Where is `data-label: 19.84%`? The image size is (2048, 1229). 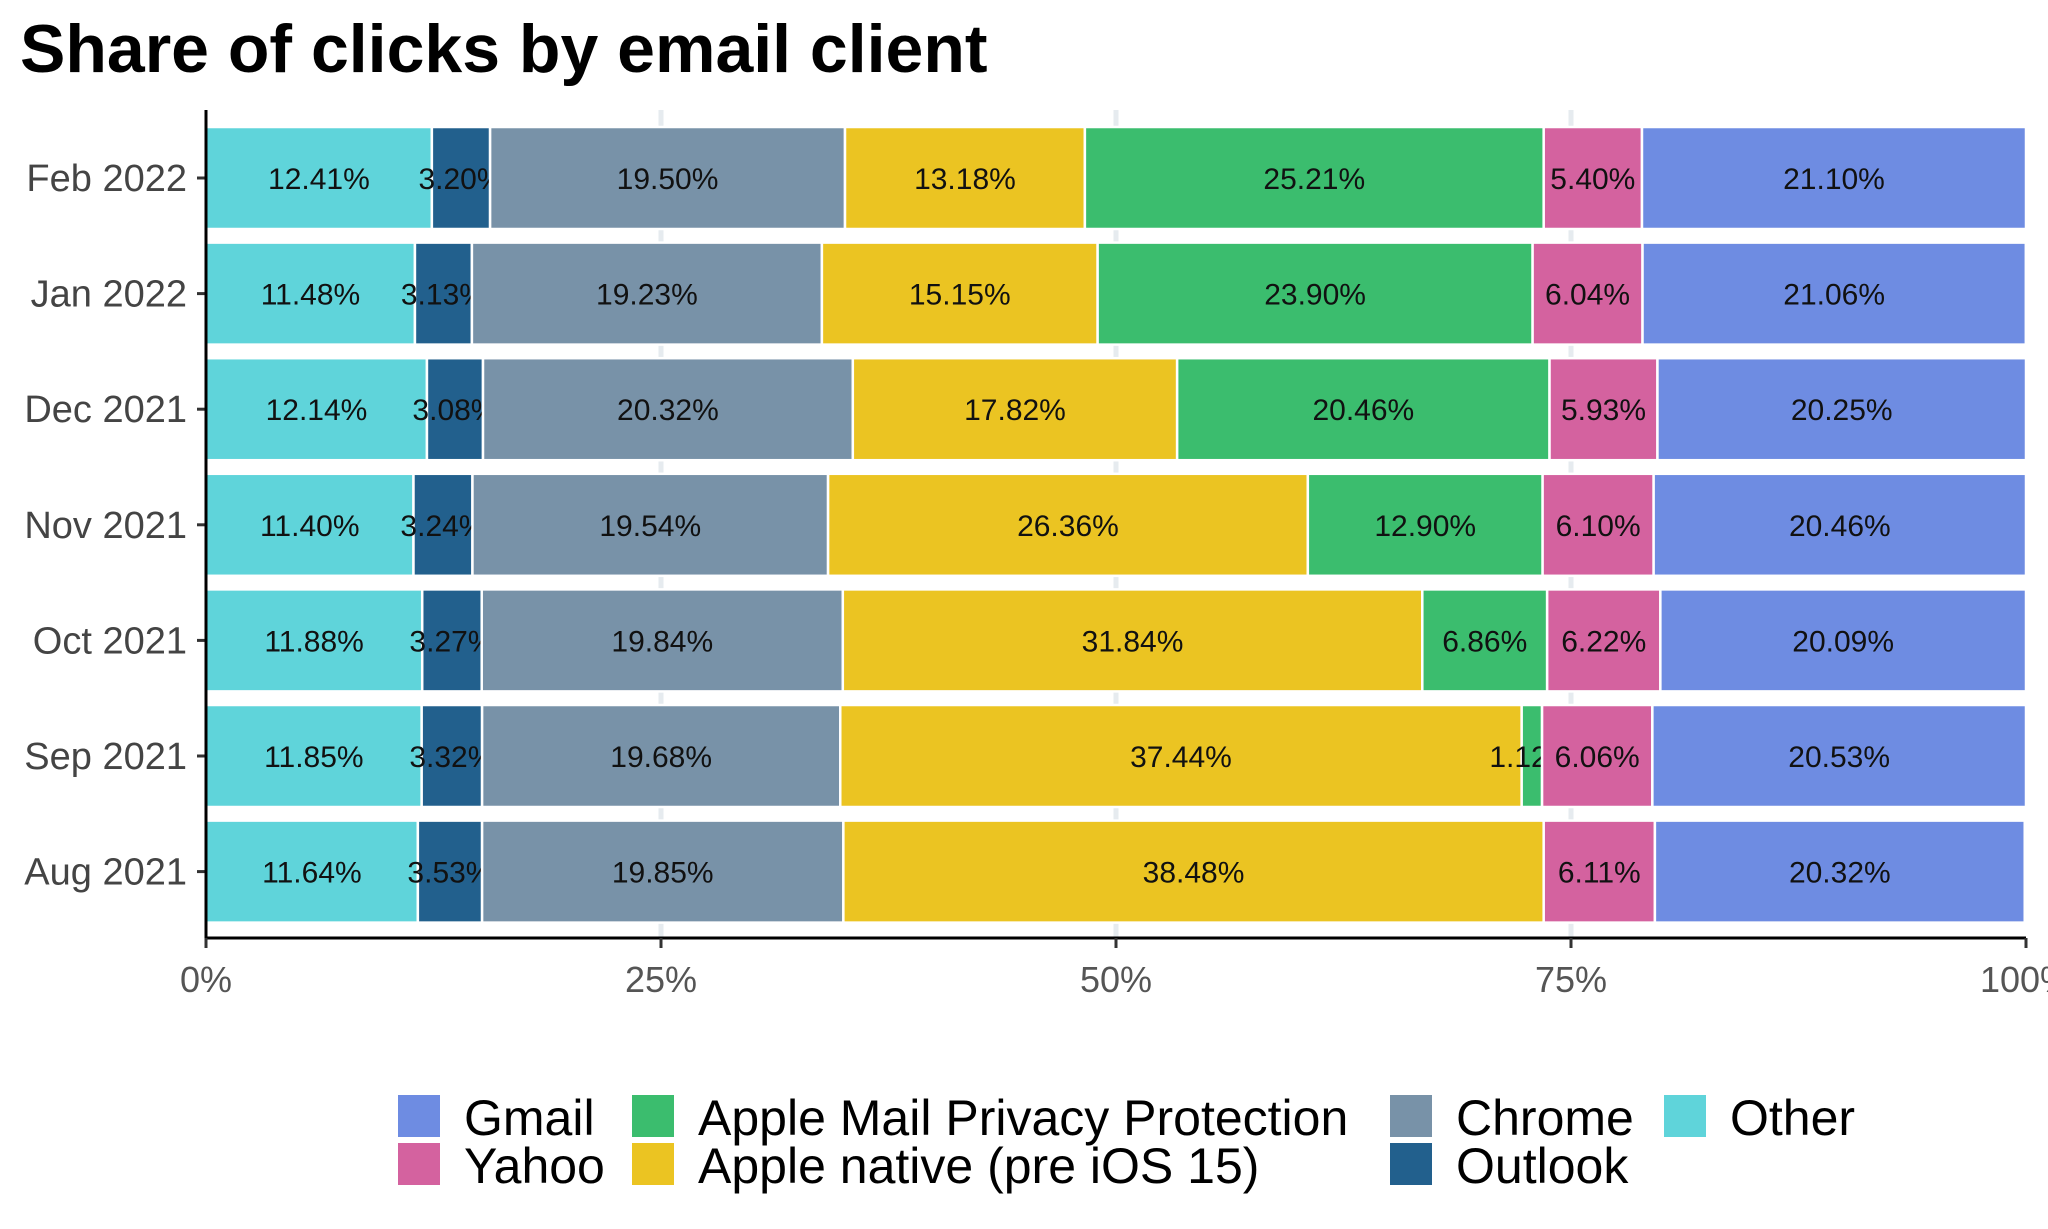 data-label: 19.84% is located at coordinates (662, 641).